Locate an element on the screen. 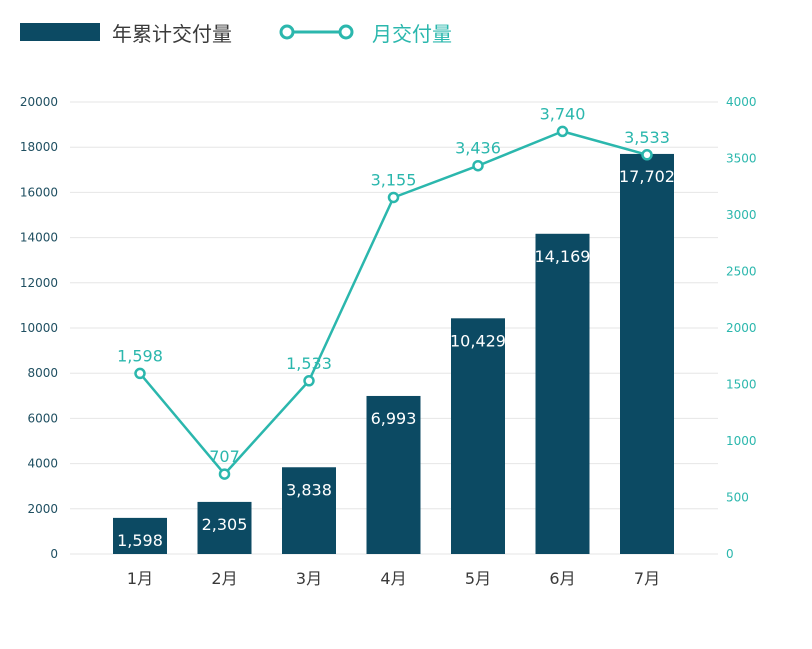 This screenshot has width=812, height=649. x-tick-label: 4月 is located at coordinates (393, 578).